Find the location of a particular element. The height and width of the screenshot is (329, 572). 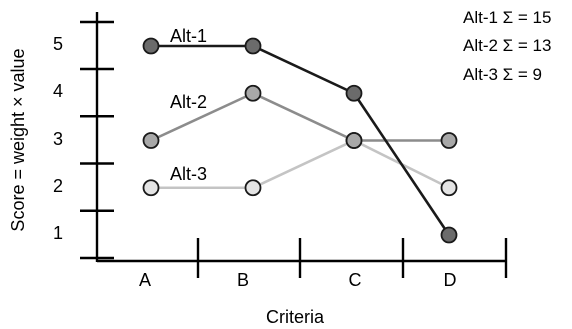

x-tick-label: C is located at coordinates (355, 280).